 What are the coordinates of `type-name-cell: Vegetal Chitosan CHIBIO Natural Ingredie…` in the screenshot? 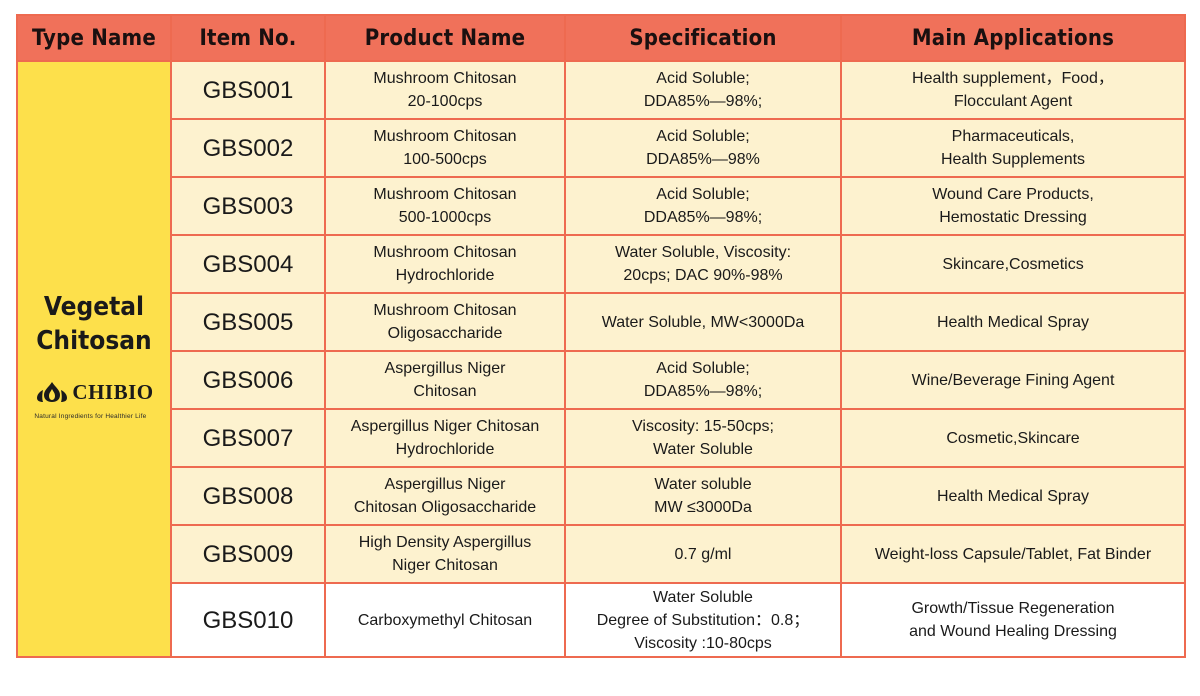 It's located at (94, 359).